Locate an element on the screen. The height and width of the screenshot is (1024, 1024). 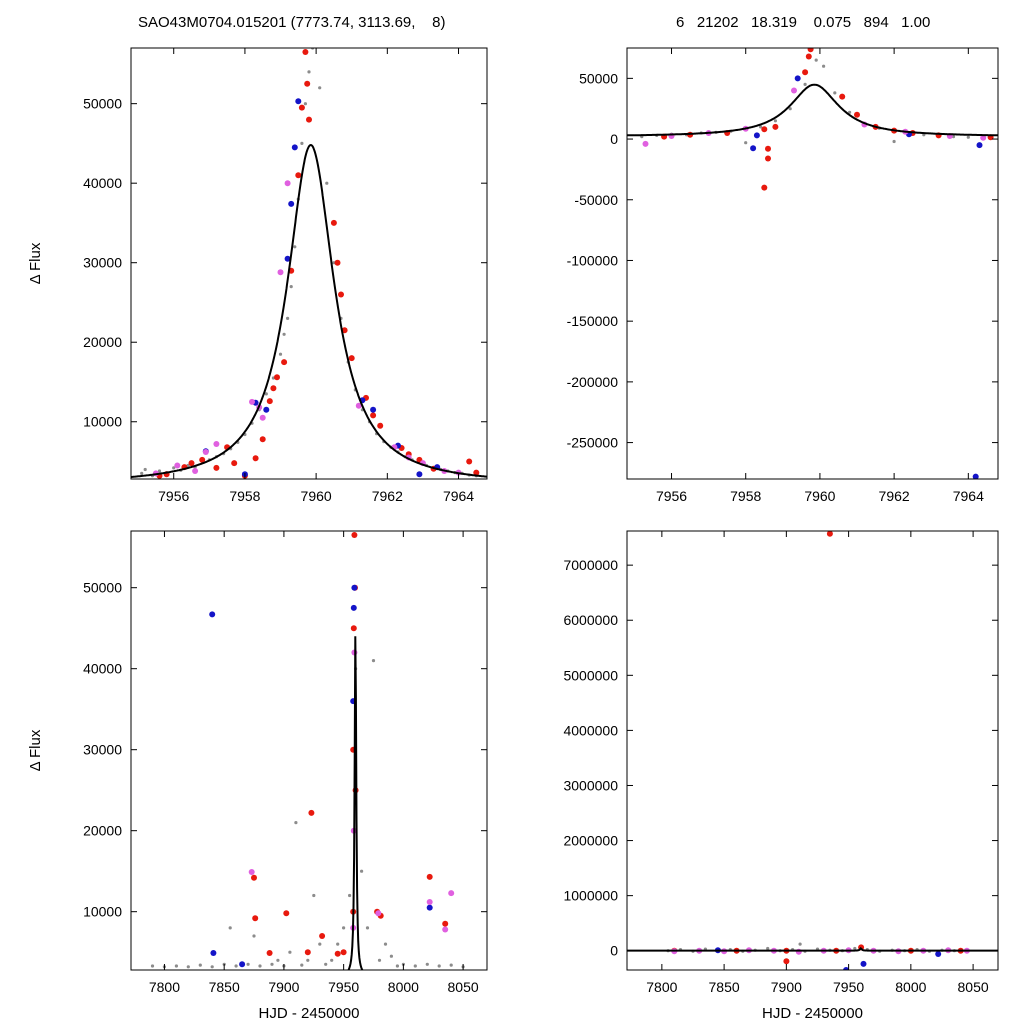
y-axis-label: Δ Flux is located at coordinates (35, 750).